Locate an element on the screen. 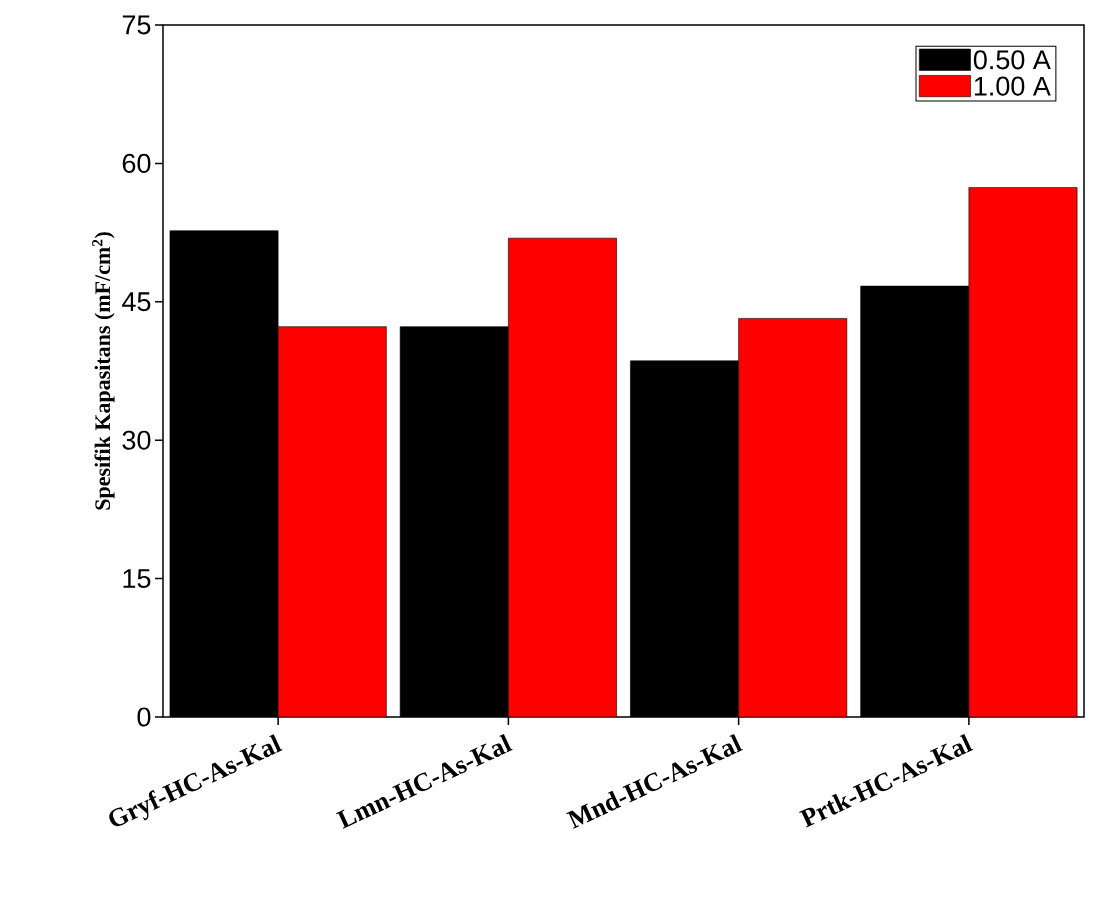  legend-label: 1.00 A is located at coordinates (1012, 86).